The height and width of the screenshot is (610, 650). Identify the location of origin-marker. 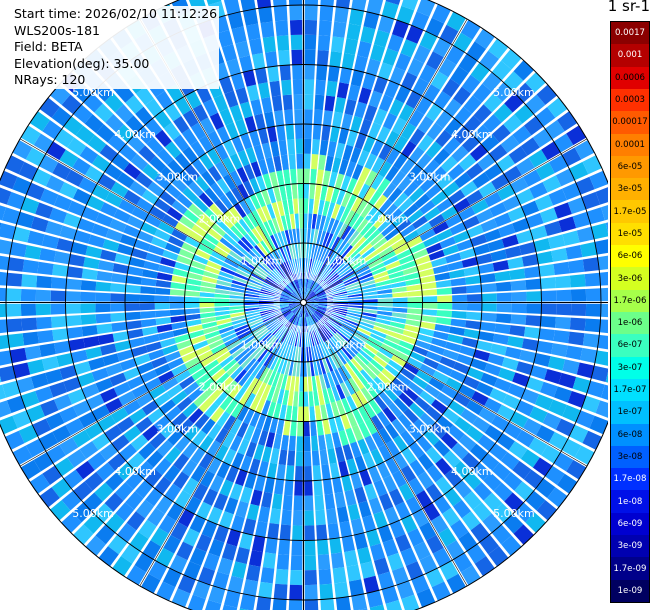
(303, 302).